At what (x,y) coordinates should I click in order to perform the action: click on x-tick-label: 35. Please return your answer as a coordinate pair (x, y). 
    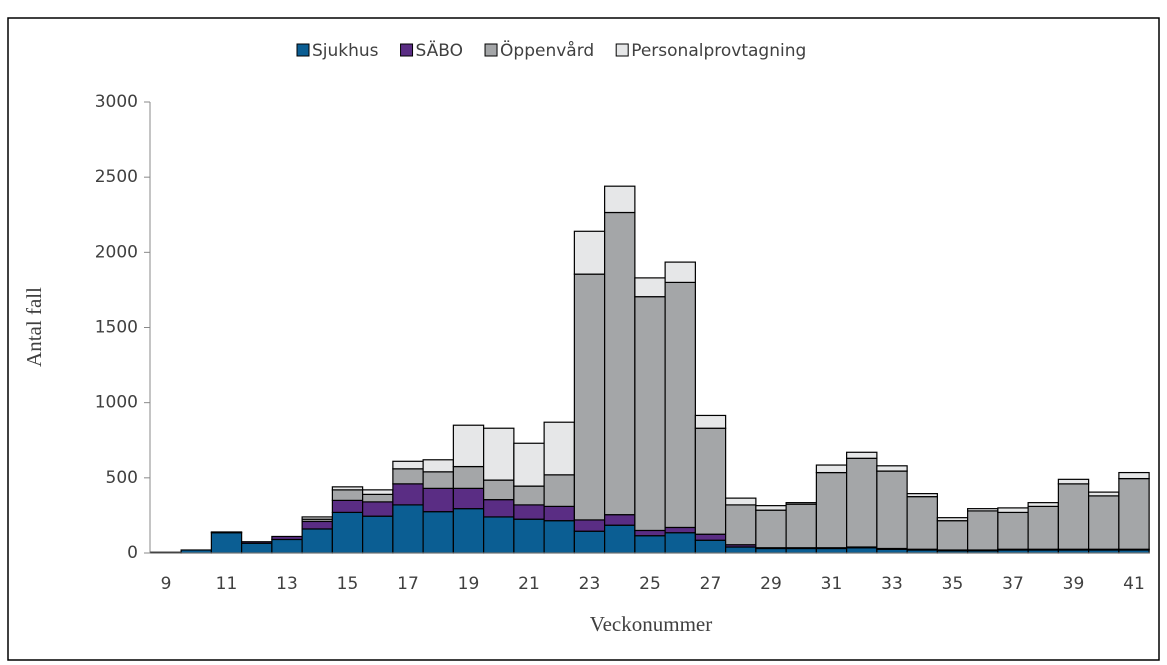
    Looking at the image, I should click on (953, 584).